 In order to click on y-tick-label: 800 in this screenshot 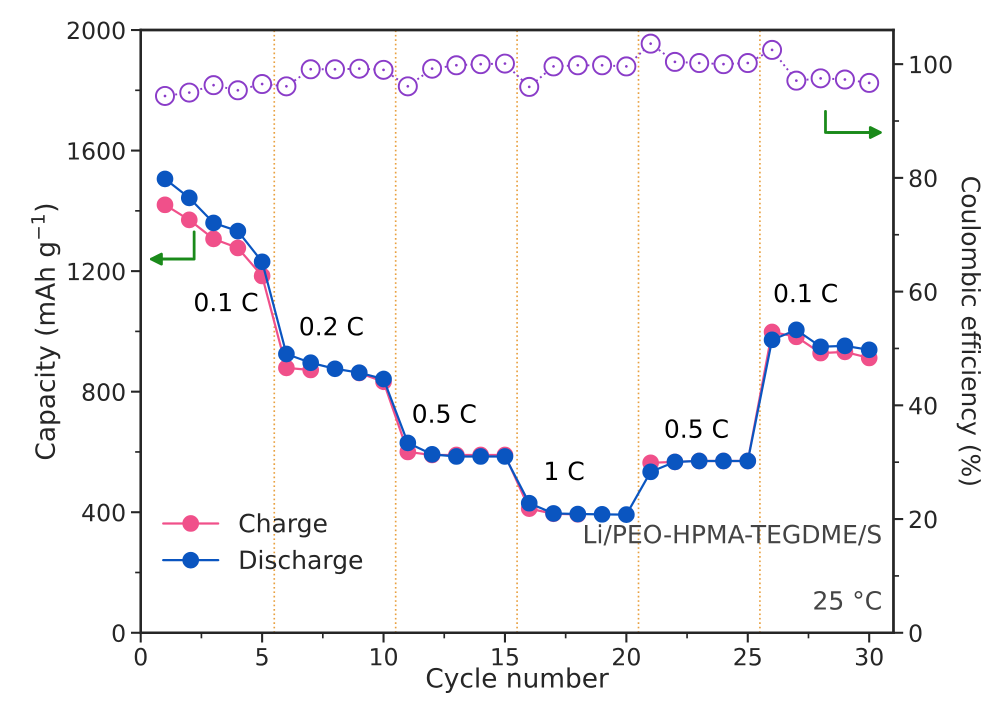, I will do `click(103, 392)`.